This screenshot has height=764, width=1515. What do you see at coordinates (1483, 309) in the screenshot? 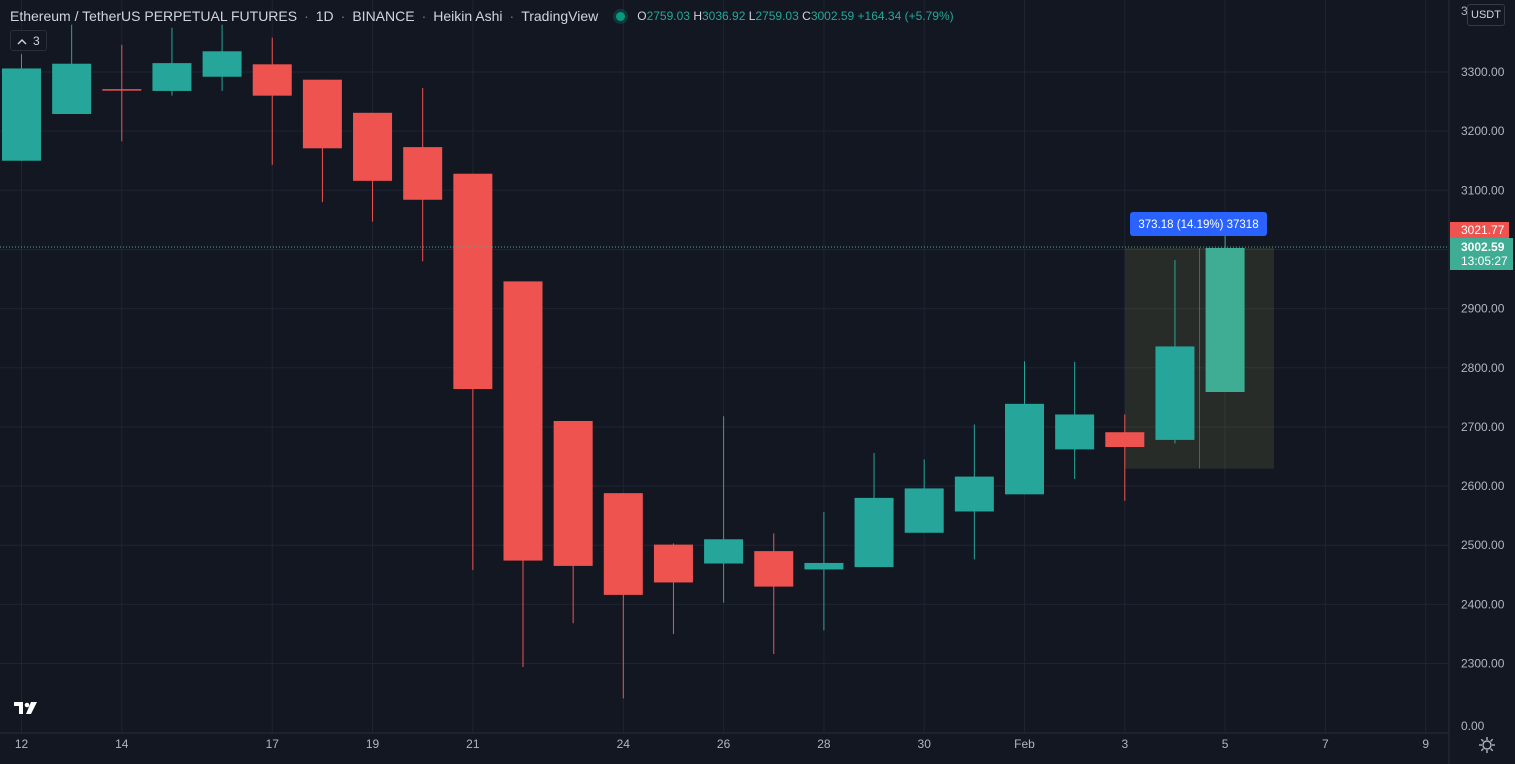
I see `price-tick-label: 2900.00` at bounding box center [1483, 309].